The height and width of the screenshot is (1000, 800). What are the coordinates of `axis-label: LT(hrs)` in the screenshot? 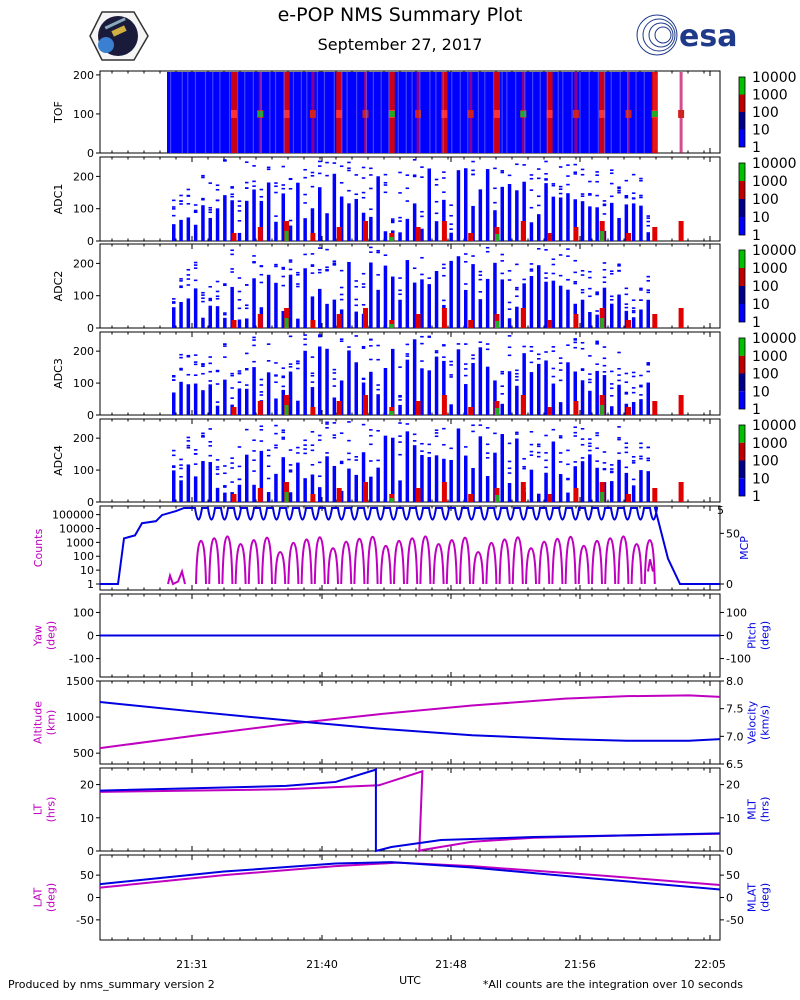 It's located at (45, 810).